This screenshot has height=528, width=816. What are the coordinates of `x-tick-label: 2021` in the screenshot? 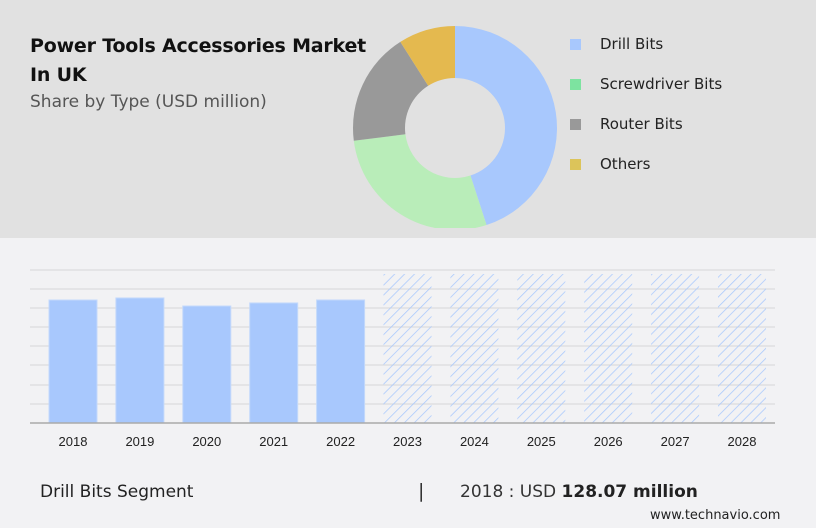 It's located at (273, 441).